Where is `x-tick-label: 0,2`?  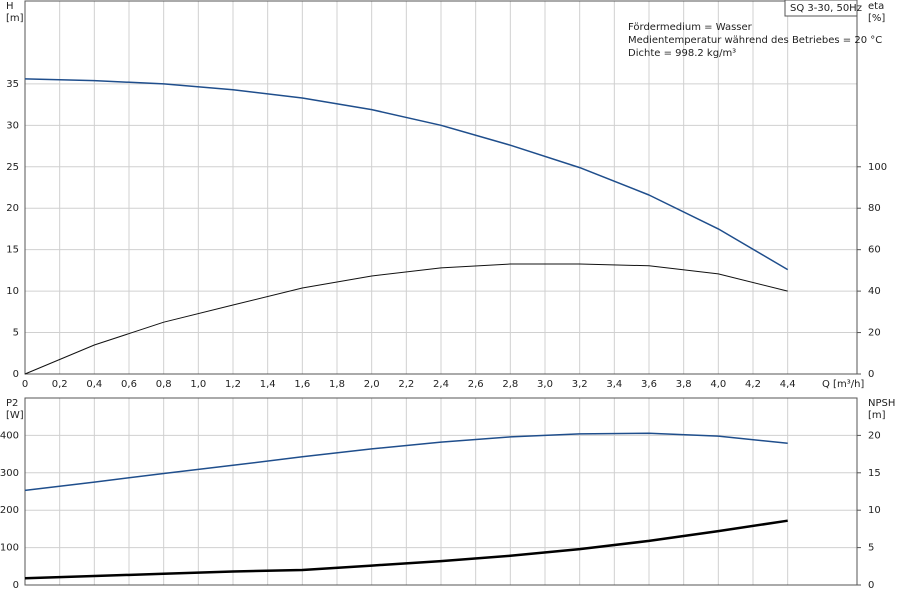 x-tick-label: 0,2 is located at coordinates (60, 384).